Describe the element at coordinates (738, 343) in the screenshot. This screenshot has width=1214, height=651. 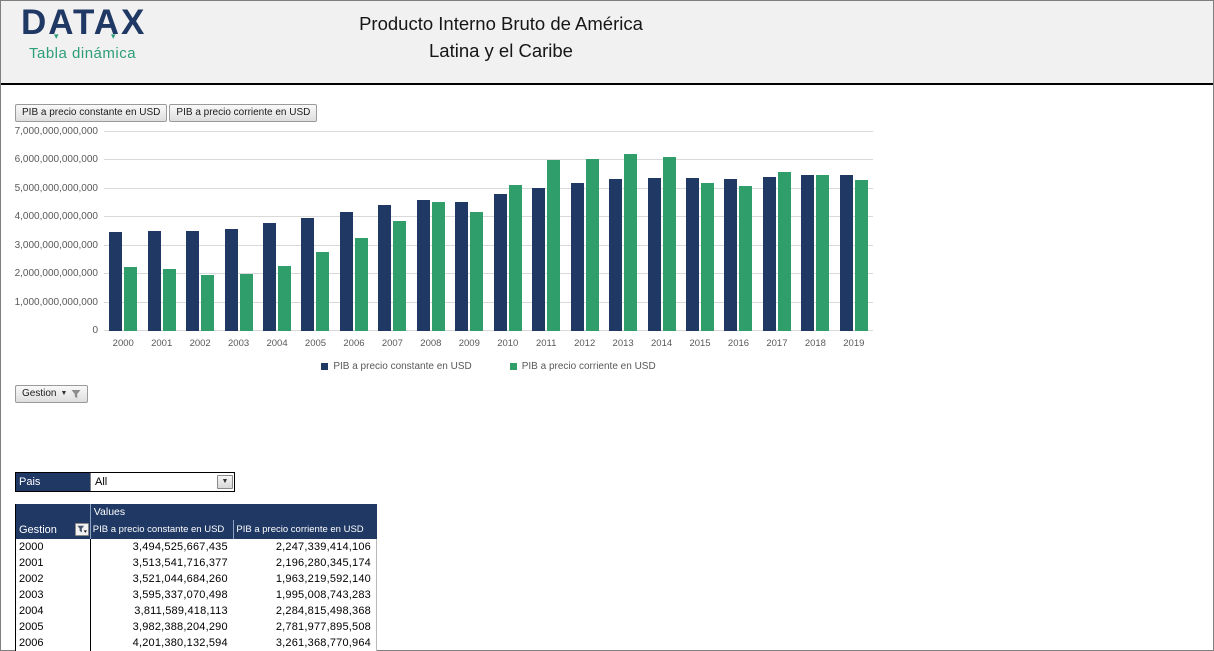
I see `x-axis-tick-label: 2016` at that location.